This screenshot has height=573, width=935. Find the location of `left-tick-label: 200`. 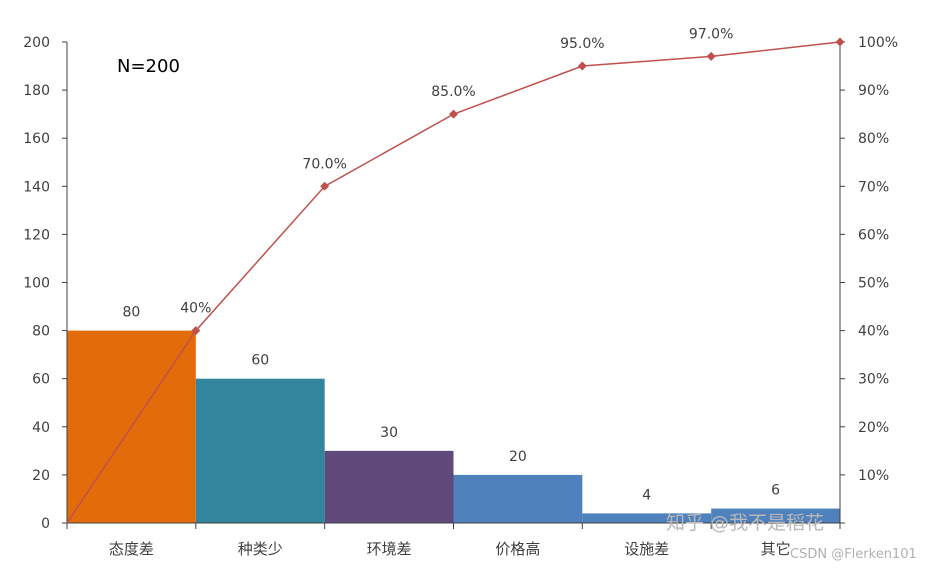

left-tick-label: 200 is located at coordinates (36, 43).